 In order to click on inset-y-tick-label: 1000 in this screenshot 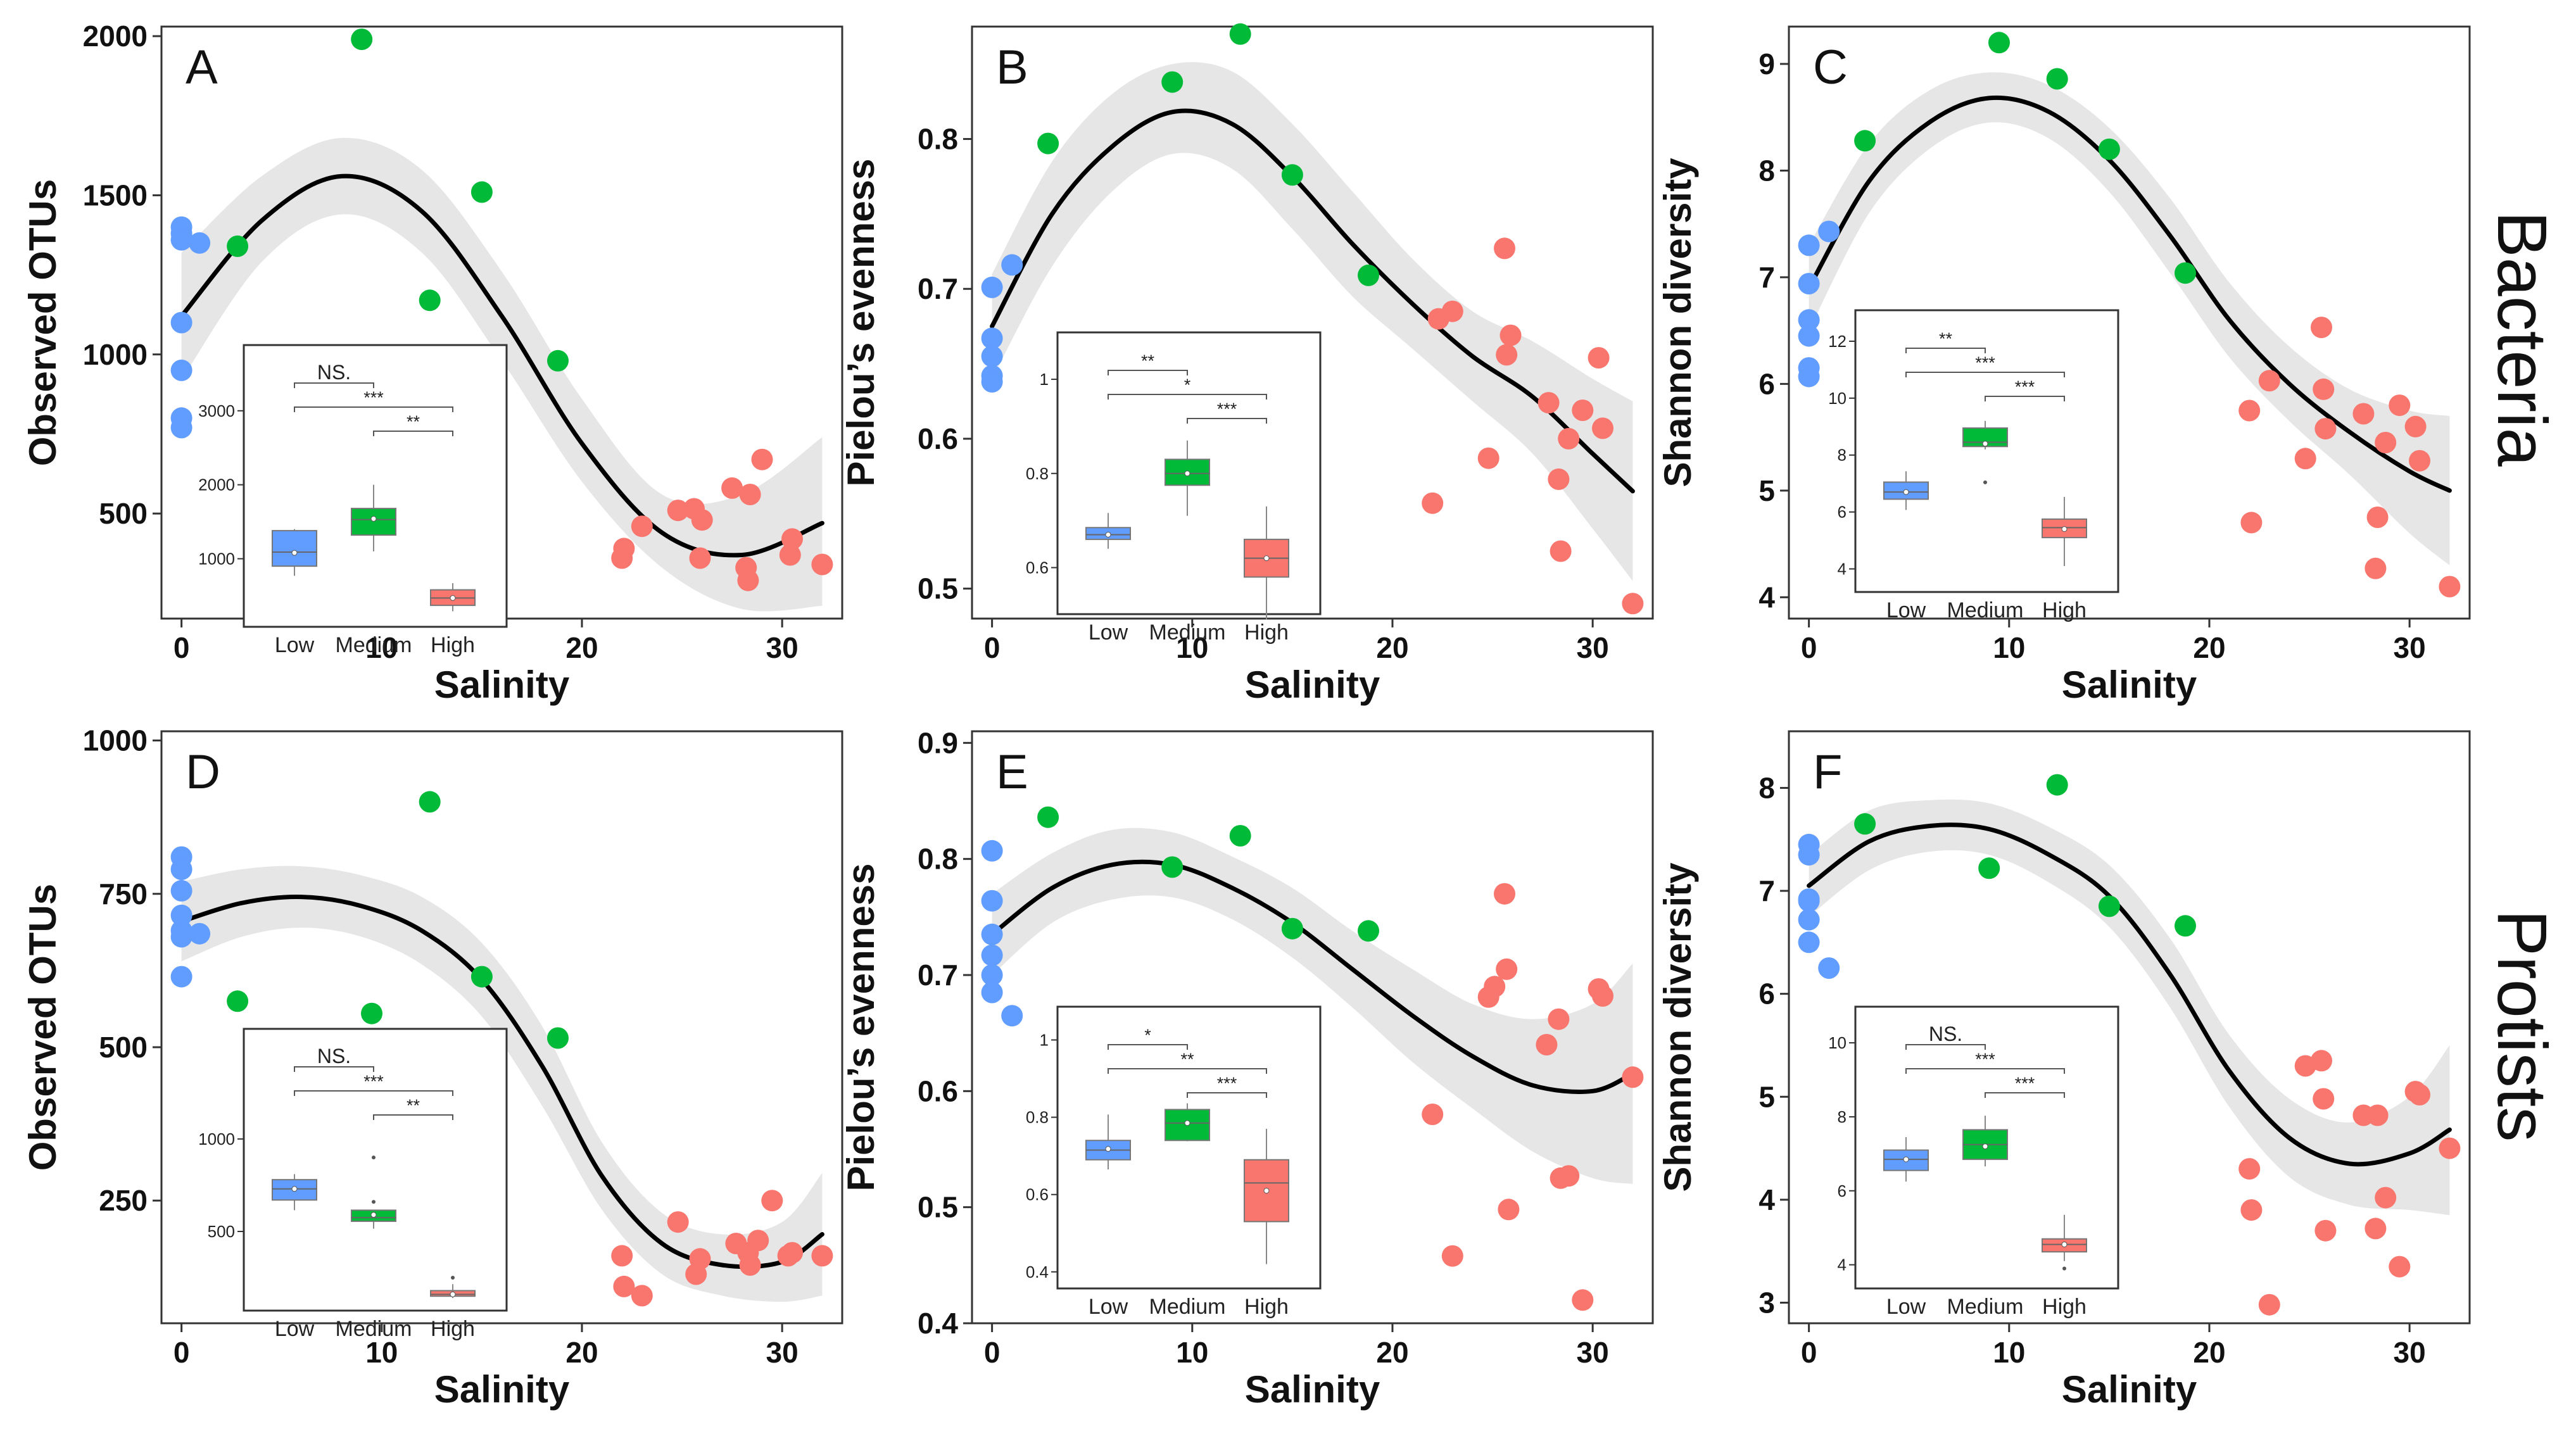, I will do `click(217, 1140)`.